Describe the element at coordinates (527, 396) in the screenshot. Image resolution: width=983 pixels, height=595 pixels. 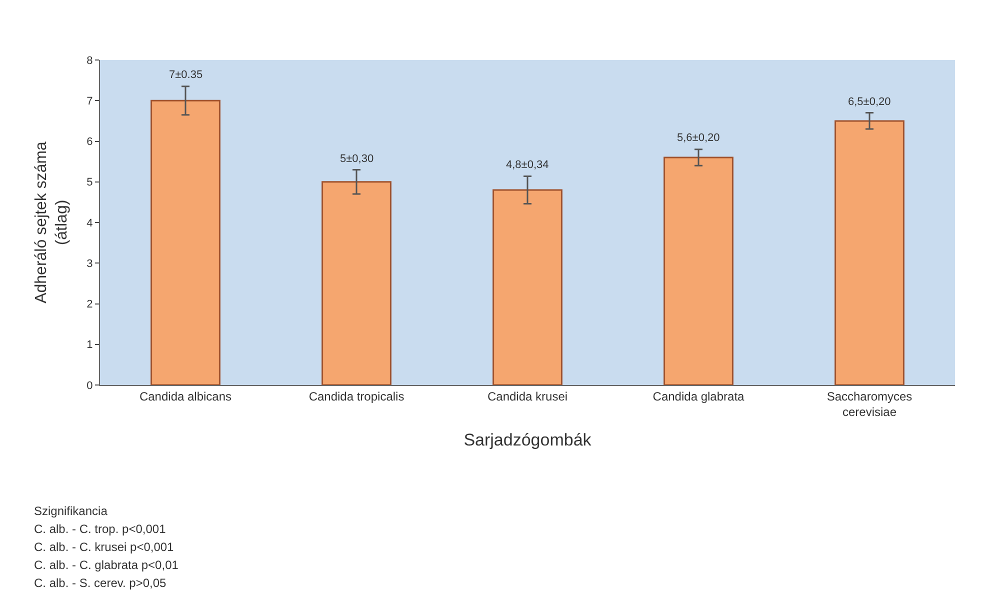
I see `x-tick-label: Candida krusei` at that location.